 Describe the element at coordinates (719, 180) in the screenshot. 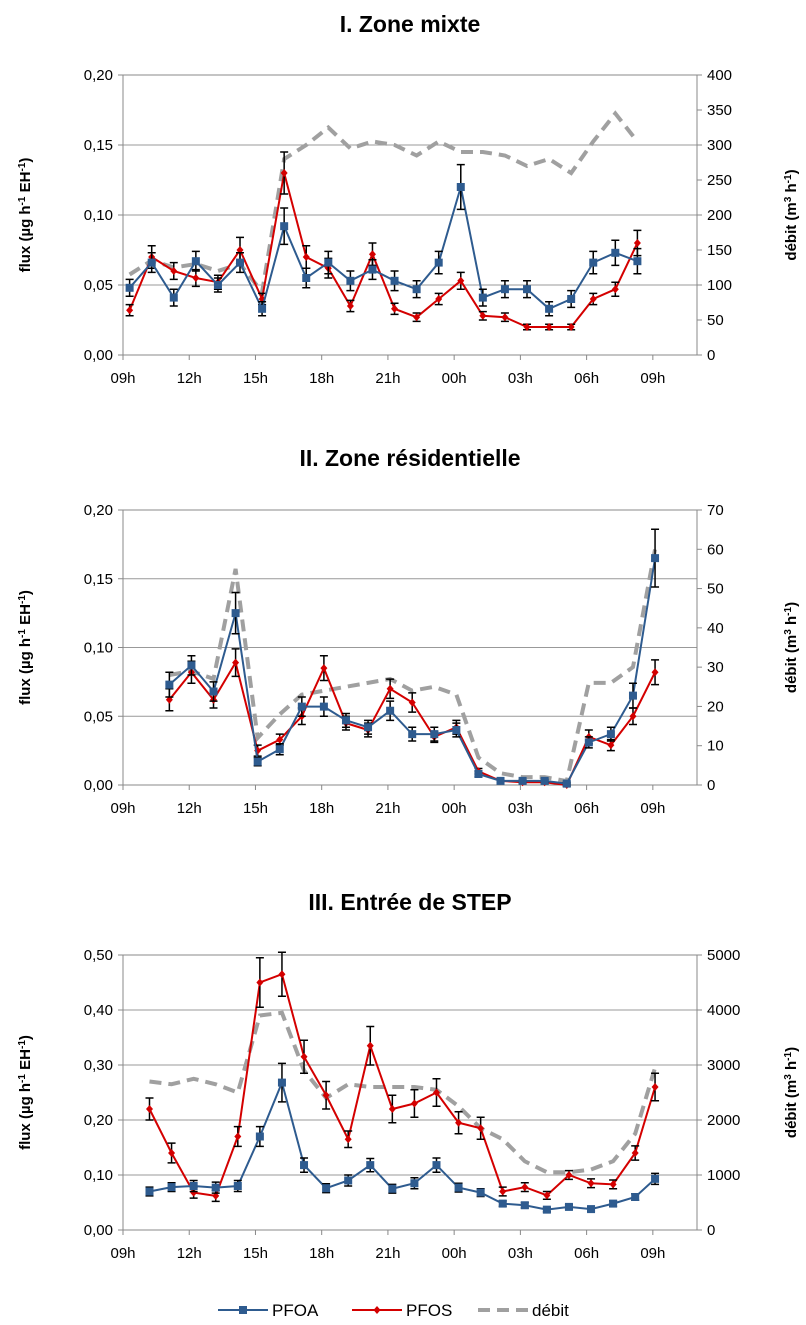

I see `y2-tick-label: 250` at that location.